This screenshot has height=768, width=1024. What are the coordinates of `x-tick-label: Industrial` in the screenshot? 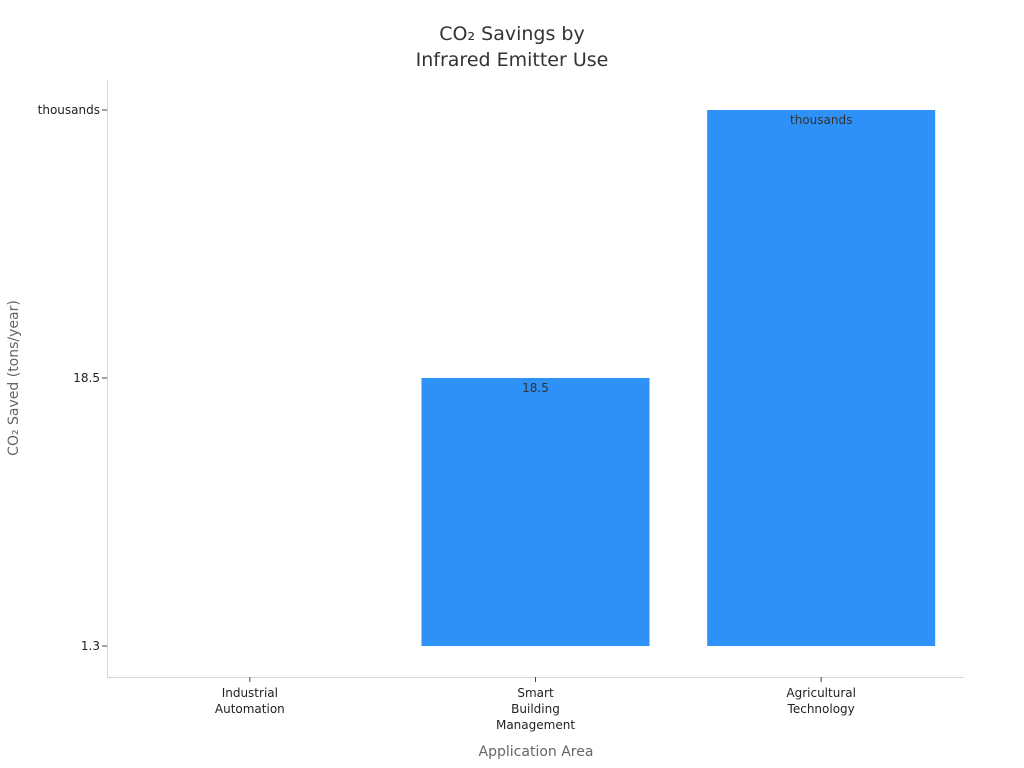 It's located at (250, 693).